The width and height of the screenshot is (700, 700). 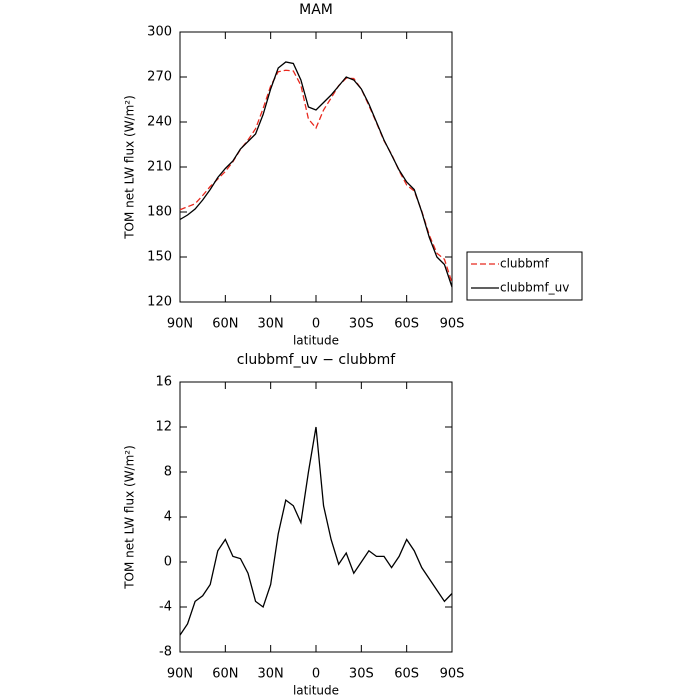 What do you see at coordinates (168, 517) in the screenshot?
I see `y-tick-label: 4` at bounding box center [168, 517].